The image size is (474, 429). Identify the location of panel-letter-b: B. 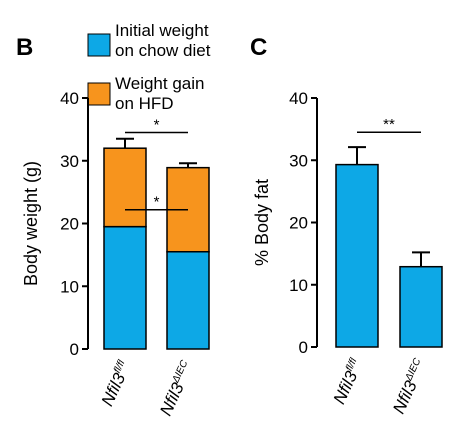
(24, 47).